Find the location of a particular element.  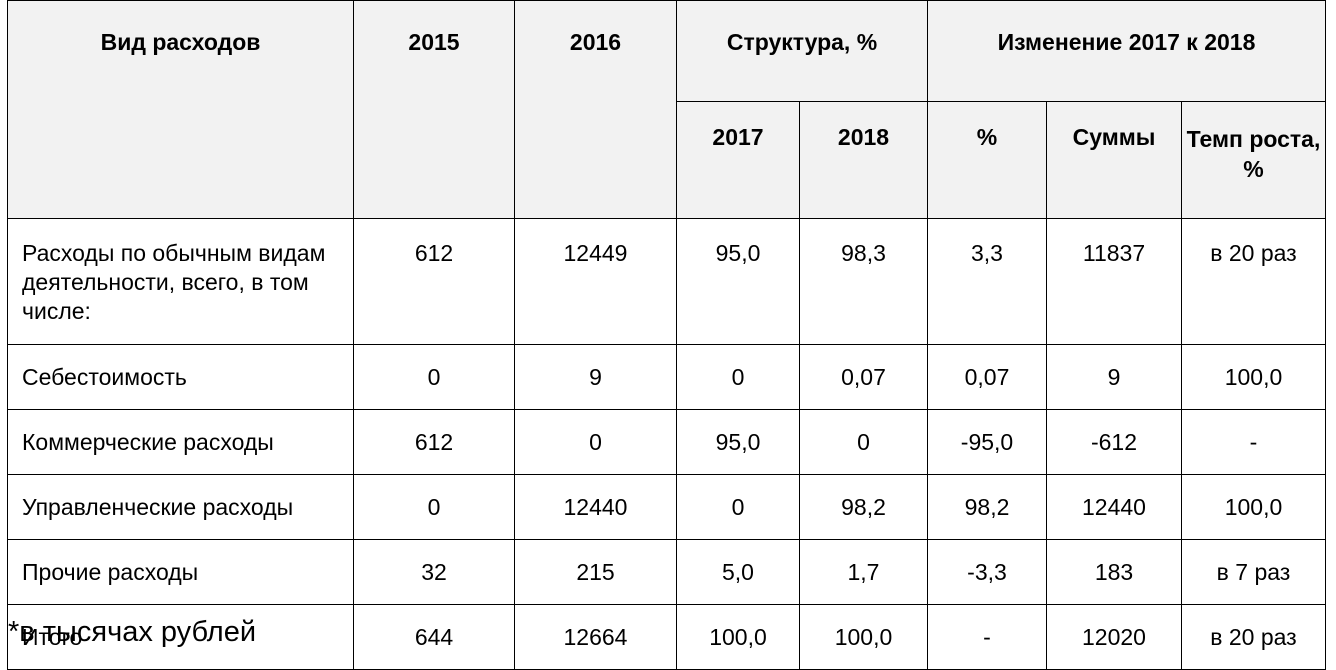

header-change-percent: % is located at coordinates (987, 160).